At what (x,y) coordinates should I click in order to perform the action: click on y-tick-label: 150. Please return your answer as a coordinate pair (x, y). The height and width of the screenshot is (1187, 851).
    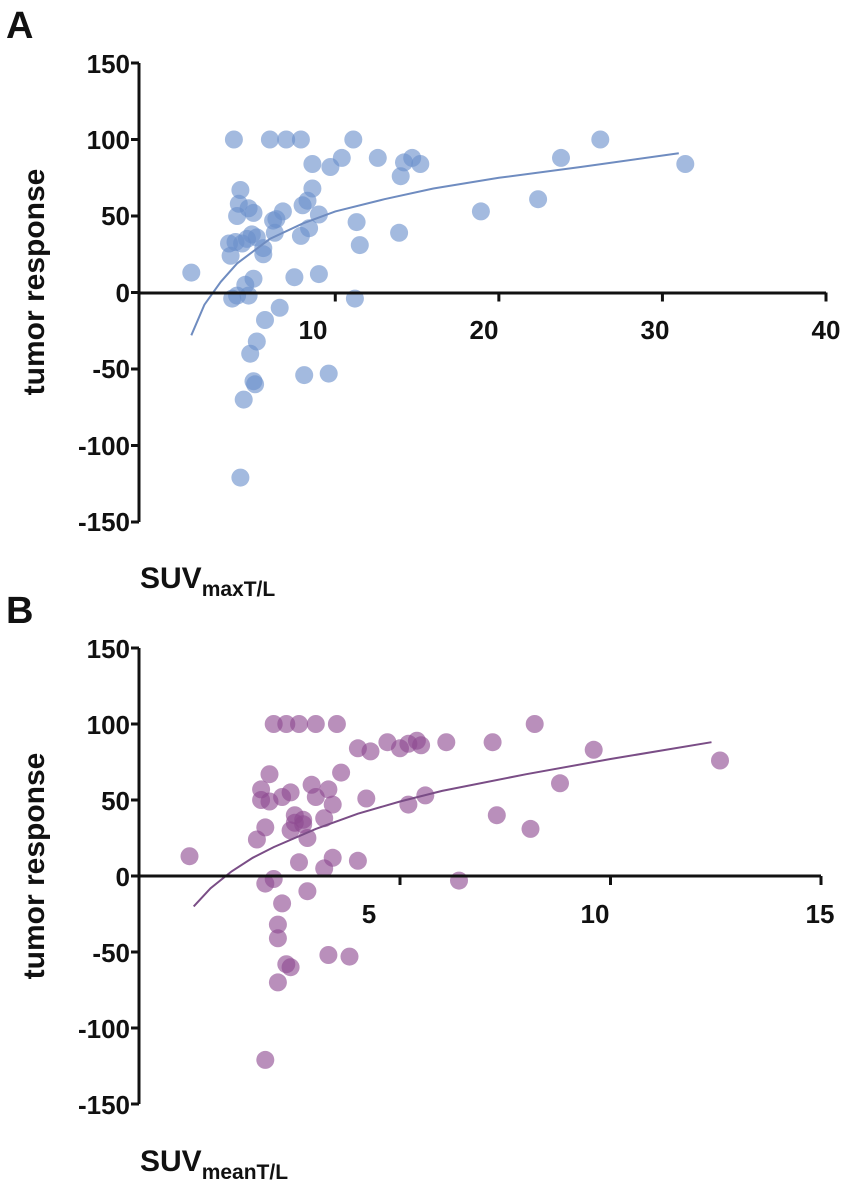
    Looking at the image, I should click on (108, 64).